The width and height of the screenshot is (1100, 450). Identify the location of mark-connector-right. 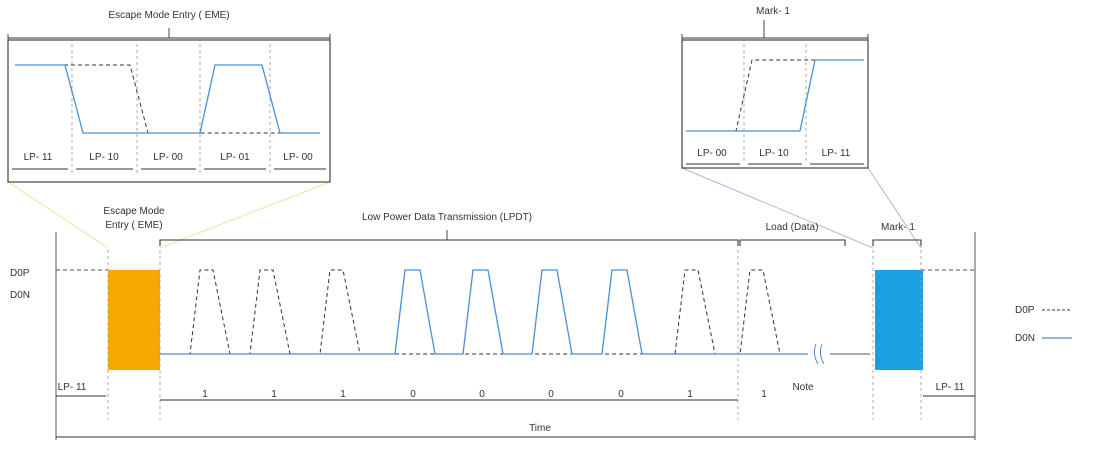
(894, 208).